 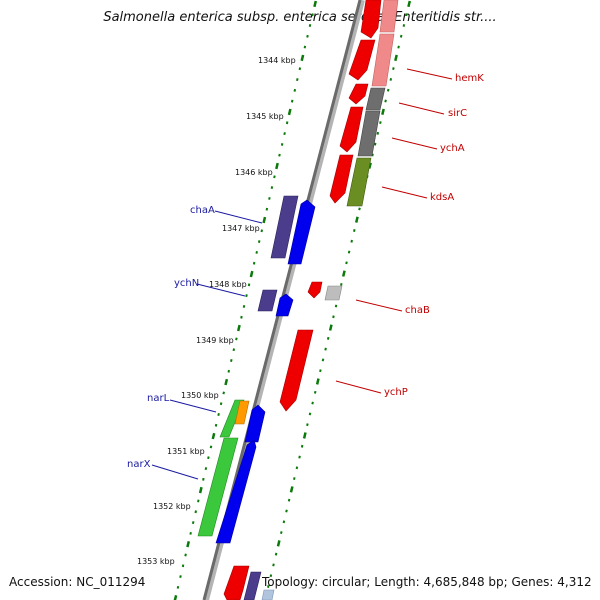 What do you see at coordinates (417, 310) in the screenshot?
I see `gene-label-chaB: chaB` at bounding box center [417, 310].